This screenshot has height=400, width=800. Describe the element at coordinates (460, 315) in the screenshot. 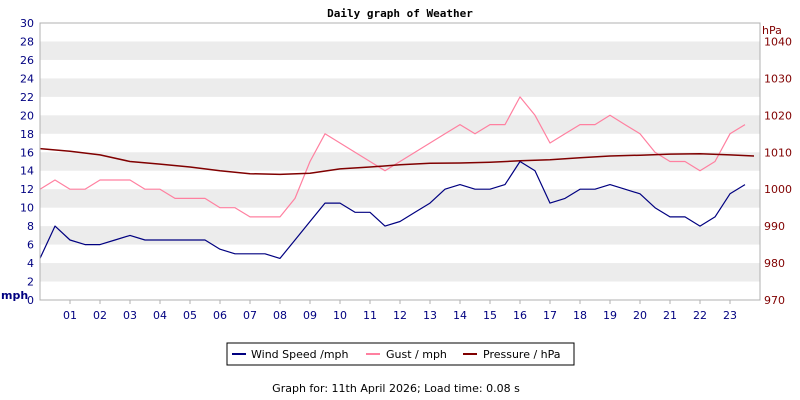

I see `x-tick-label: 14` at that location.